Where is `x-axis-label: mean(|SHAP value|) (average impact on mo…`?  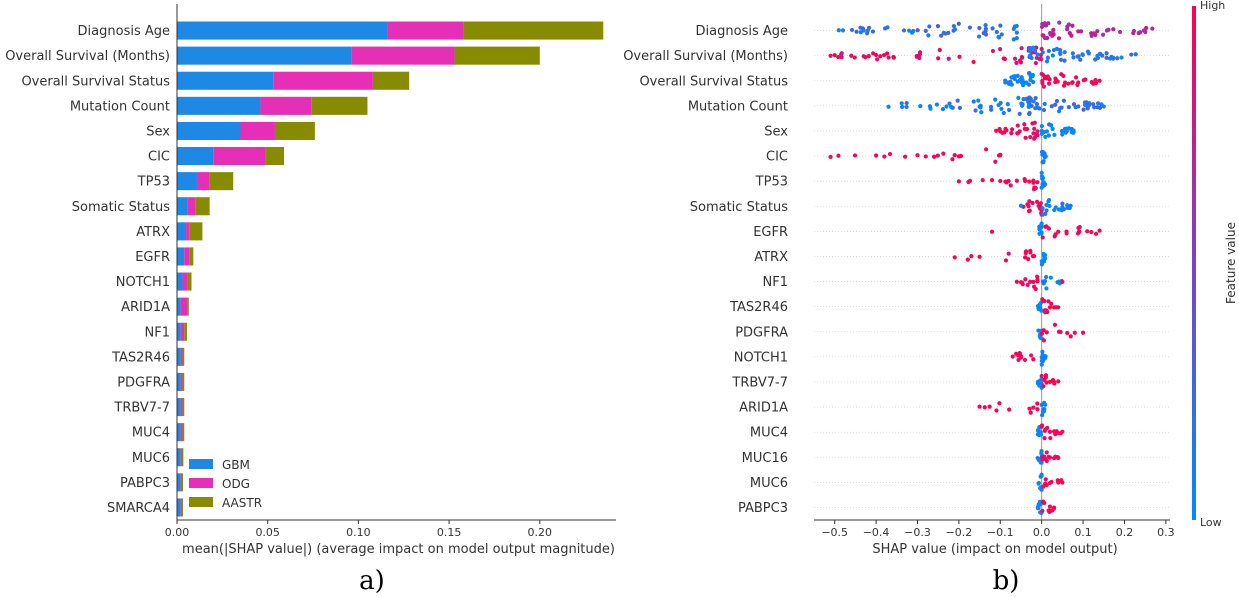 x-axis-label: mean(|SHAP value|) (average impact on mo… is located at coordinates (398, 549).